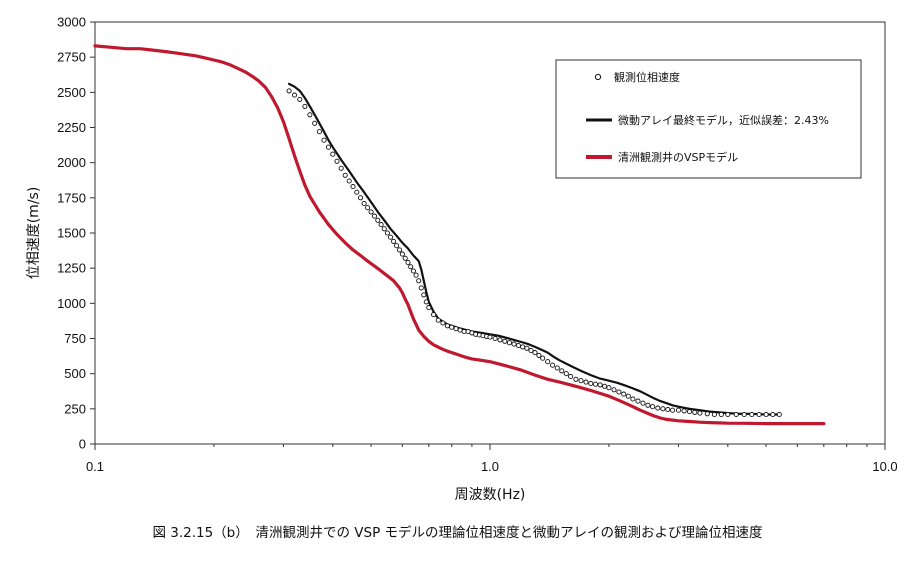  What do you see at coordinates (75, 338) in the screenshot?
I see `y-tick-label: 750` at bounding box center [75, 338].